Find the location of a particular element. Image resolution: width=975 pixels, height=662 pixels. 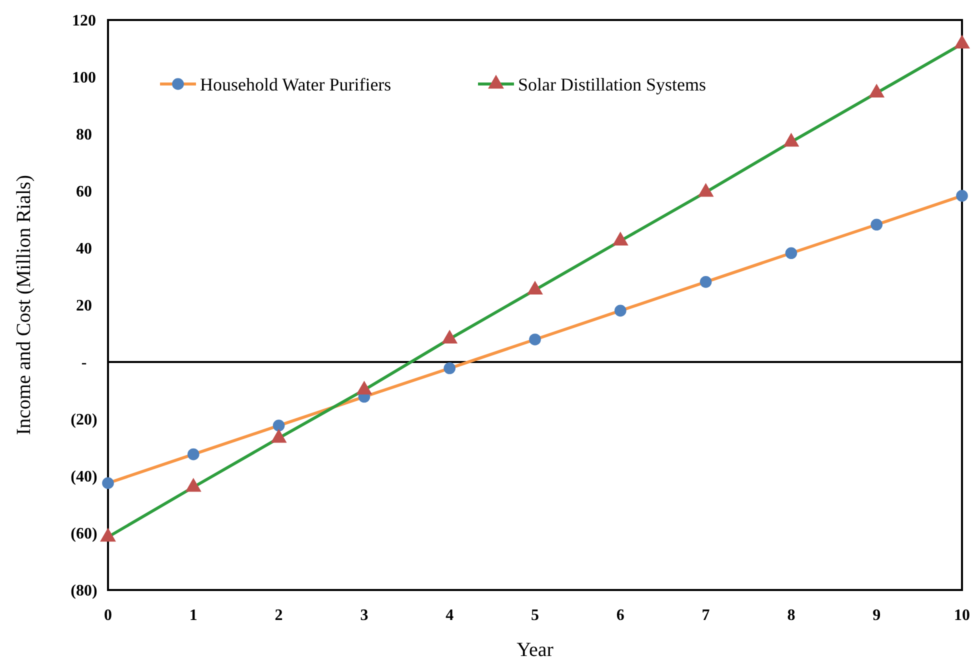

y-tick-label: (20) is located at coordinates (84, 420).